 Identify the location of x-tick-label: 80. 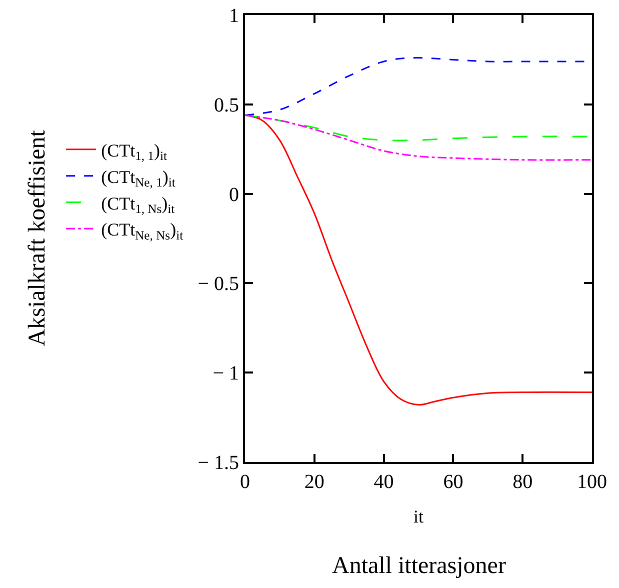
(522, 482).